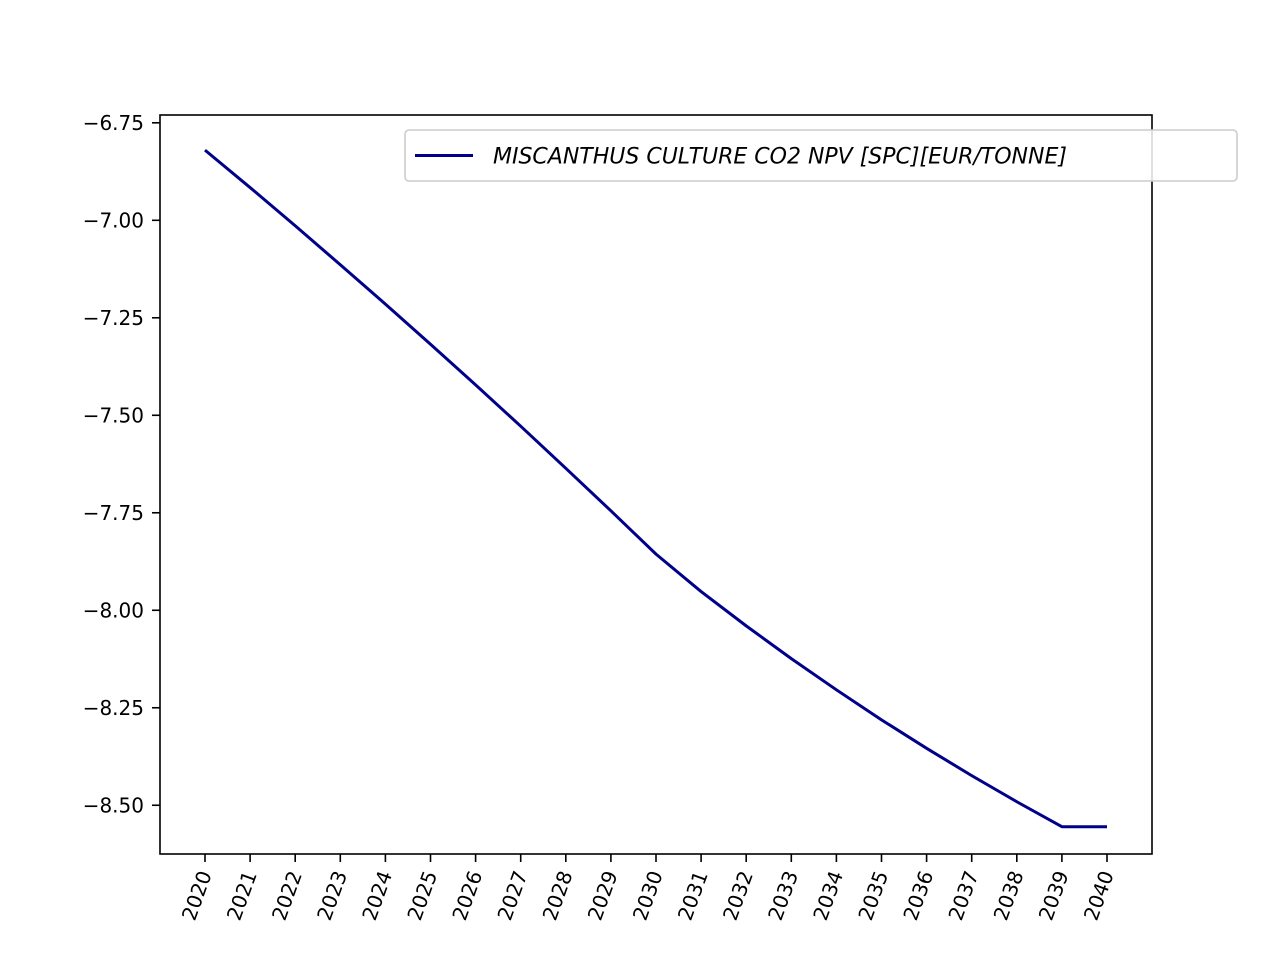  What do you see at coordinates (113, 610) in the screenshot?
I see `y-tick-label: −8.00` at bounding box center [113, 610].